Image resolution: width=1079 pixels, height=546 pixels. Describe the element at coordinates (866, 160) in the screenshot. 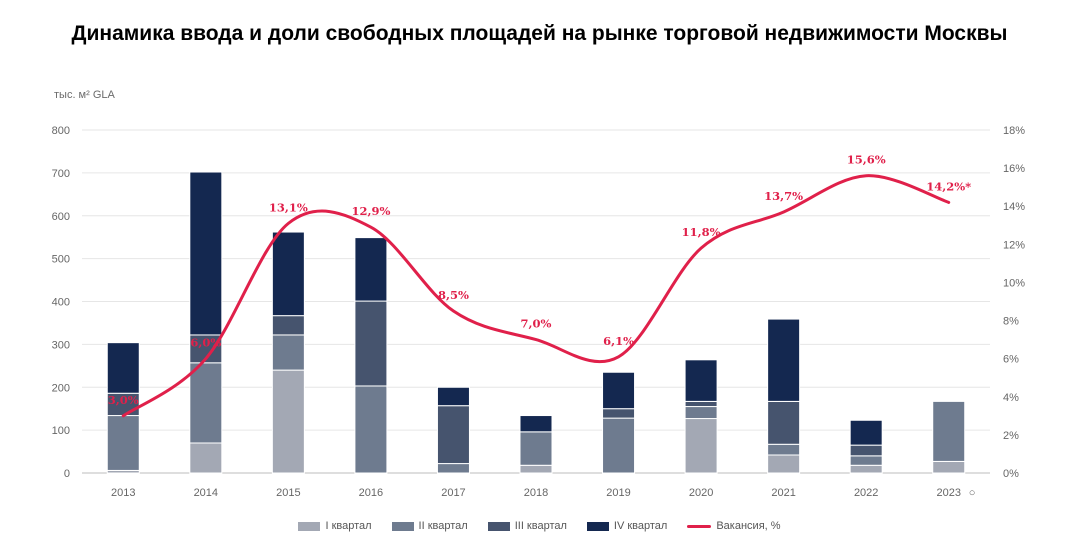

I see `vacancy-label: 15,6%` at that location.